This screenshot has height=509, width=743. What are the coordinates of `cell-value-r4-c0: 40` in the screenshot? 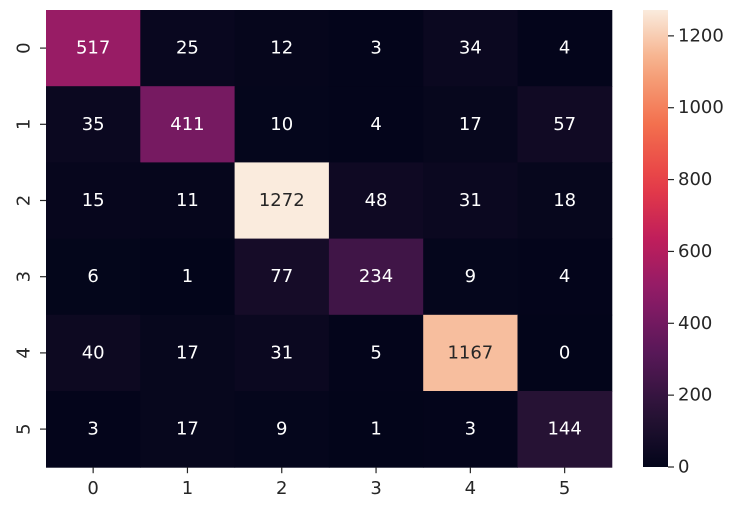 It's located at (93, 352).